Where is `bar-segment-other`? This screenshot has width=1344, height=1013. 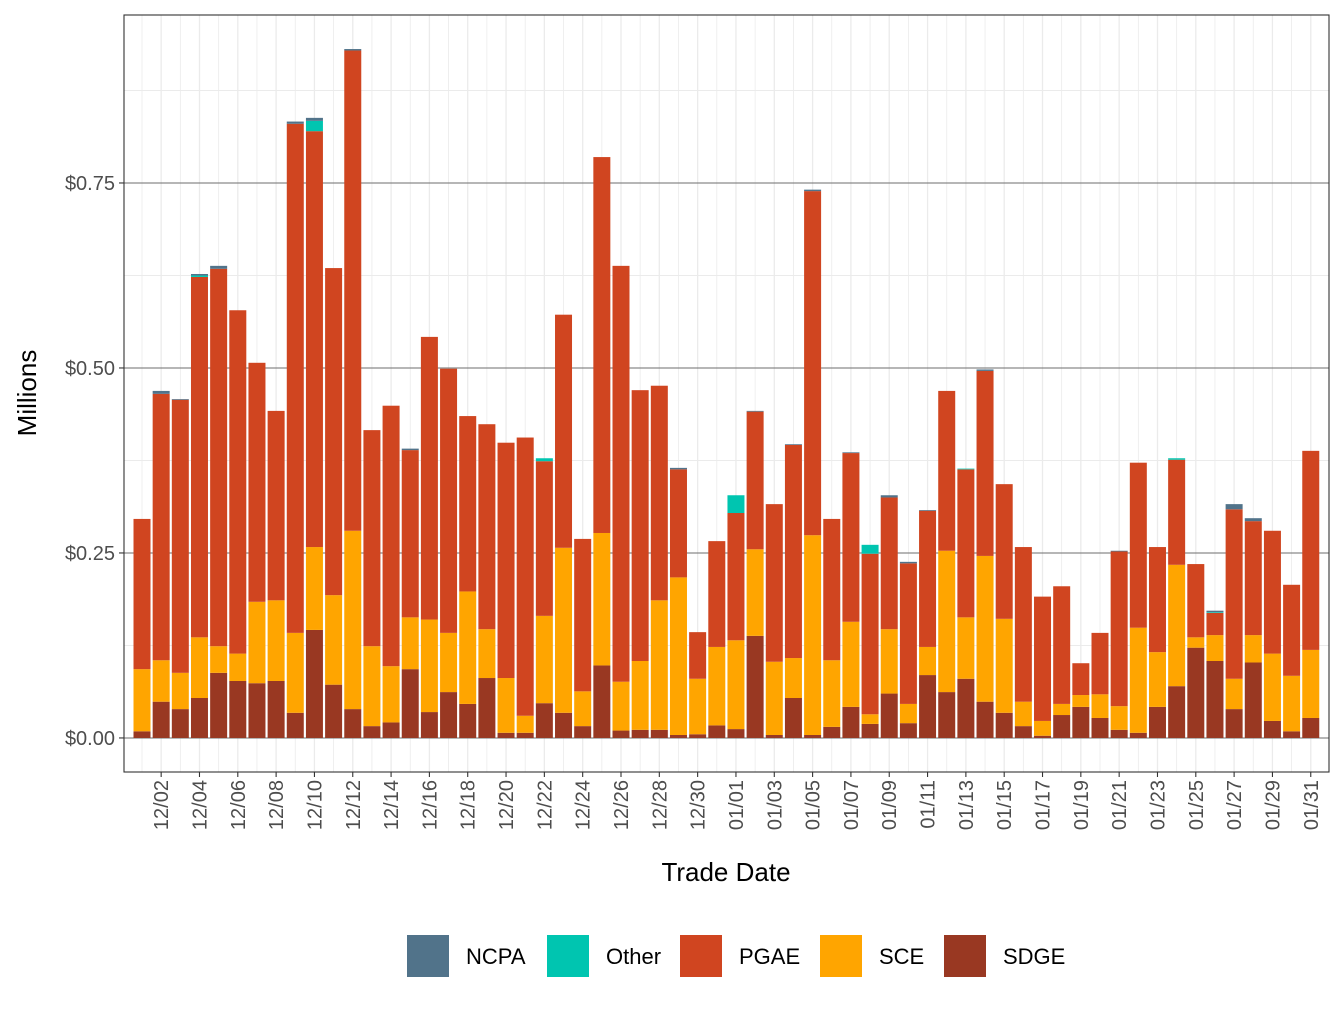 bar-segment-other is located at coordinates (1177, 459).